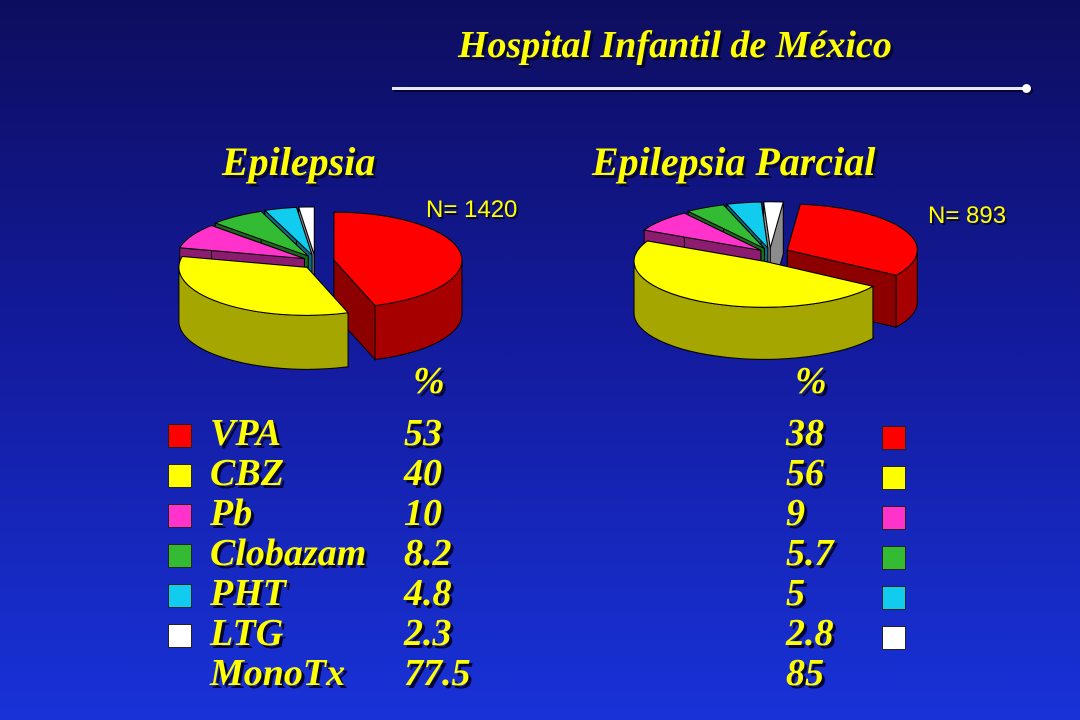  Describe the element at coordinates (810, 553) in the screenshot. I see `value-epilepsia-parcial: 5.7` at that location.